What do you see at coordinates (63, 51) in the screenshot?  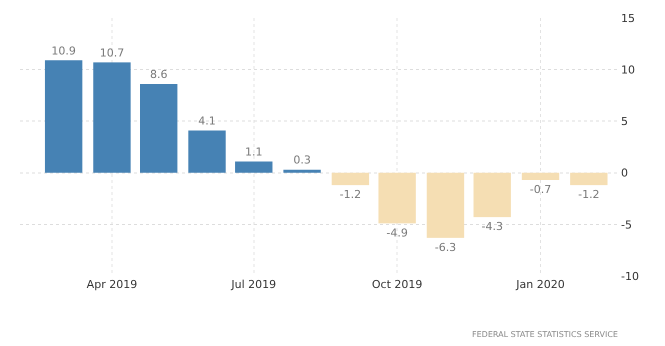 I see `data-label: 10.9` at bounding box center [63, 51].